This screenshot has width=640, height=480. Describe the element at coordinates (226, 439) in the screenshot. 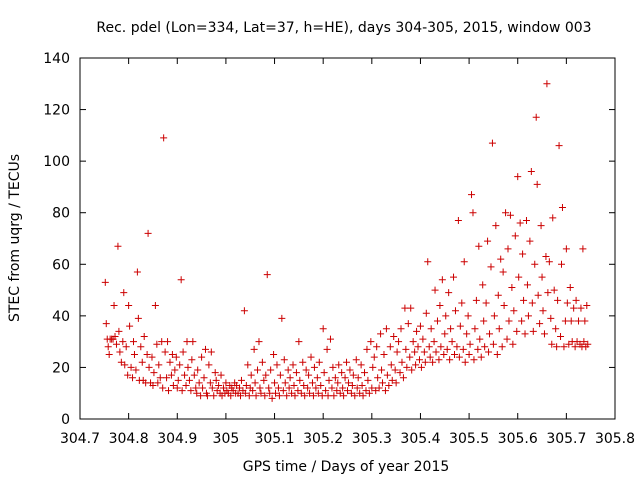

I see `x-tick-label: 305` at that location.